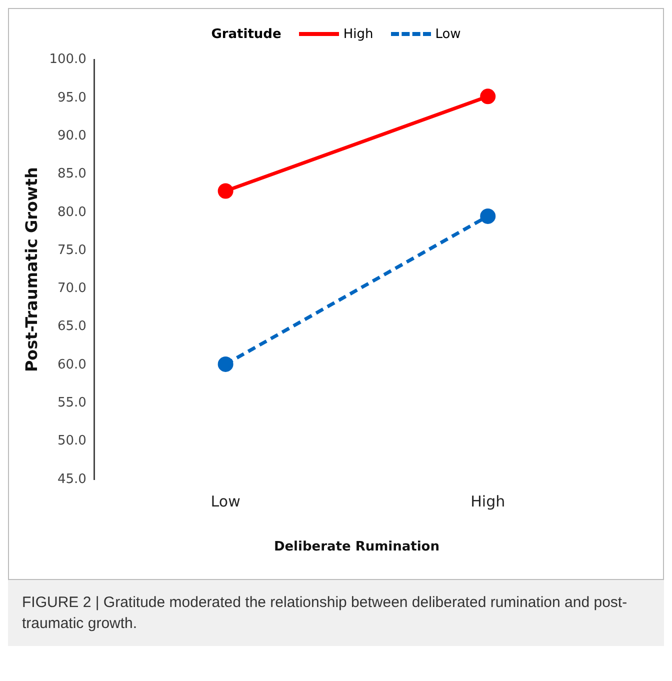 Image resolution: width=672 pixels, height=681 pixels. What do you see at coordinates (71, 288) in the screenshot?
I see `y-tick-label: 70.0` at bounding box center [71, 288].